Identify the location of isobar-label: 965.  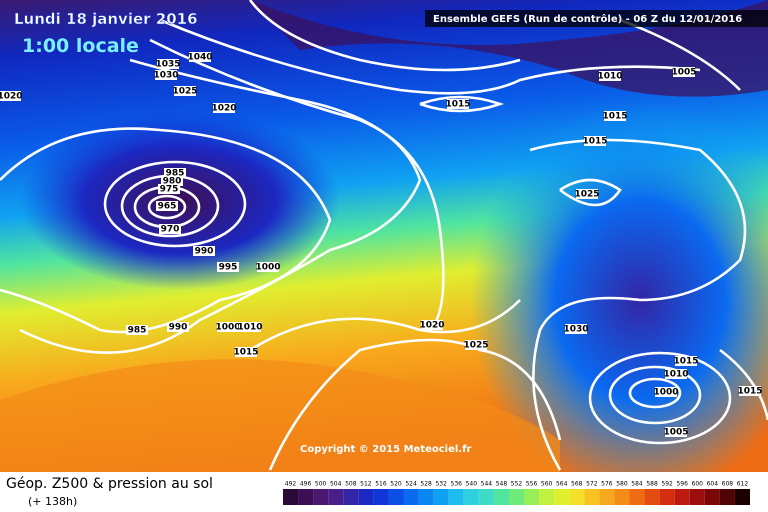
(167, 207).